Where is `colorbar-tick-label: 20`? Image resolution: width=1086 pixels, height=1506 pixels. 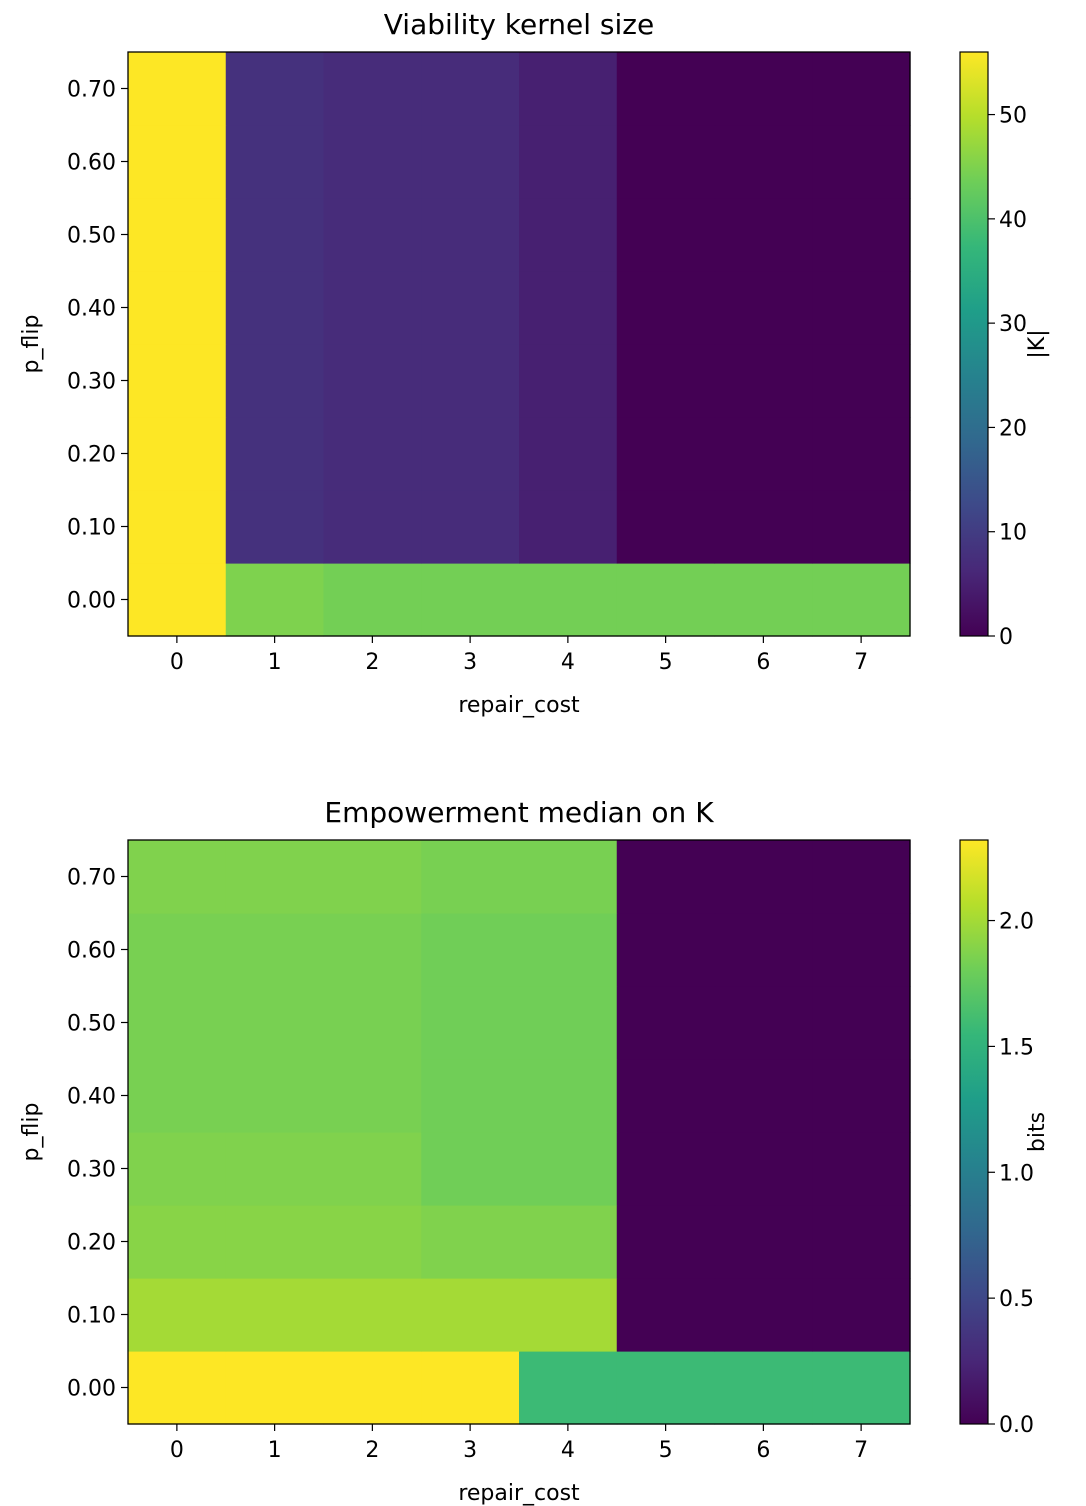
colorbar-tick-label: 20 is located at coordinates (1013, 428).